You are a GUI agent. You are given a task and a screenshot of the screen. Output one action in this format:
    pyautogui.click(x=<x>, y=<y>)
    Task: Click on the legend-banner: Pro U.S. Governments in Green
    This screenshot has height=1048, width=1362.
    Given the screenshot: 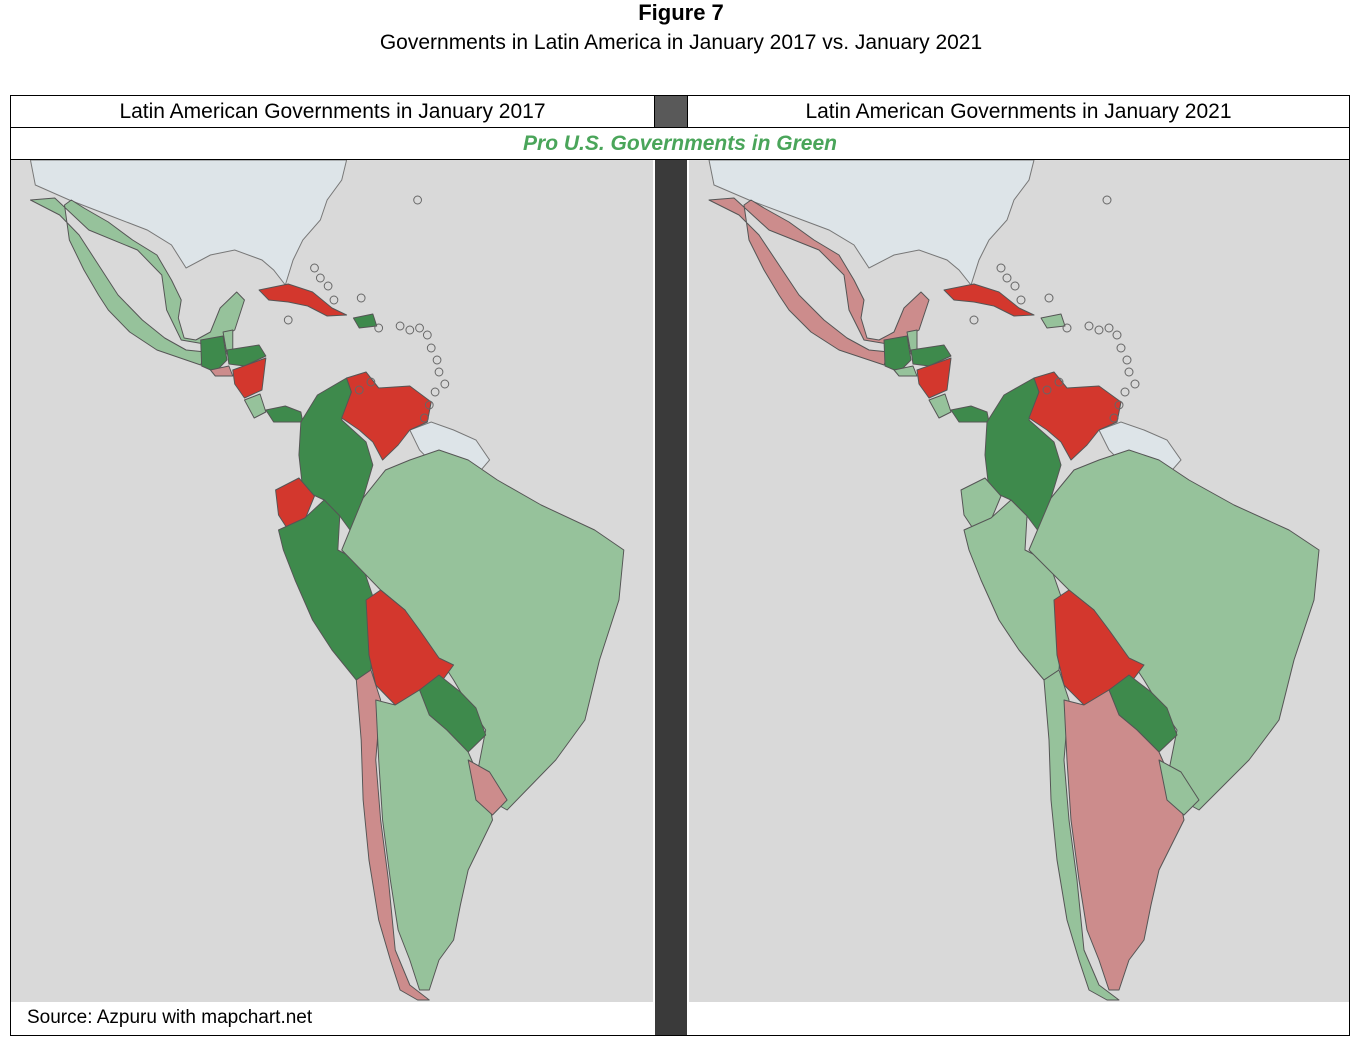 What is the action you would take?
    pyautogui.click(x=680, y=144)
    